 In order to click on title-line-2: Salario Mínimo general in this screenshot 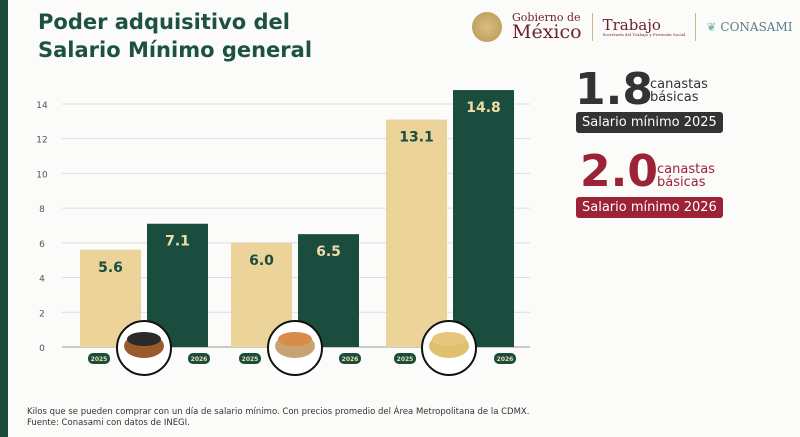, I will do `click(175, 50)`.